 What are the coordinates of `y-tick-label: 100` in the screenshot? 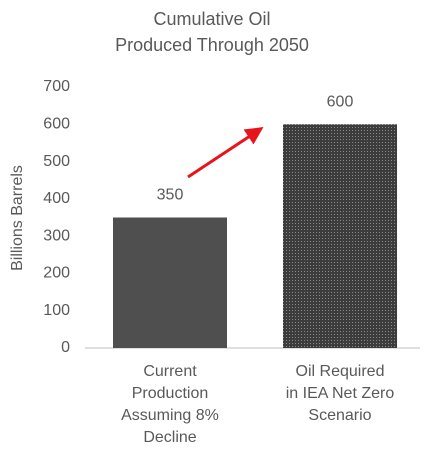 It's located at (56, 310).